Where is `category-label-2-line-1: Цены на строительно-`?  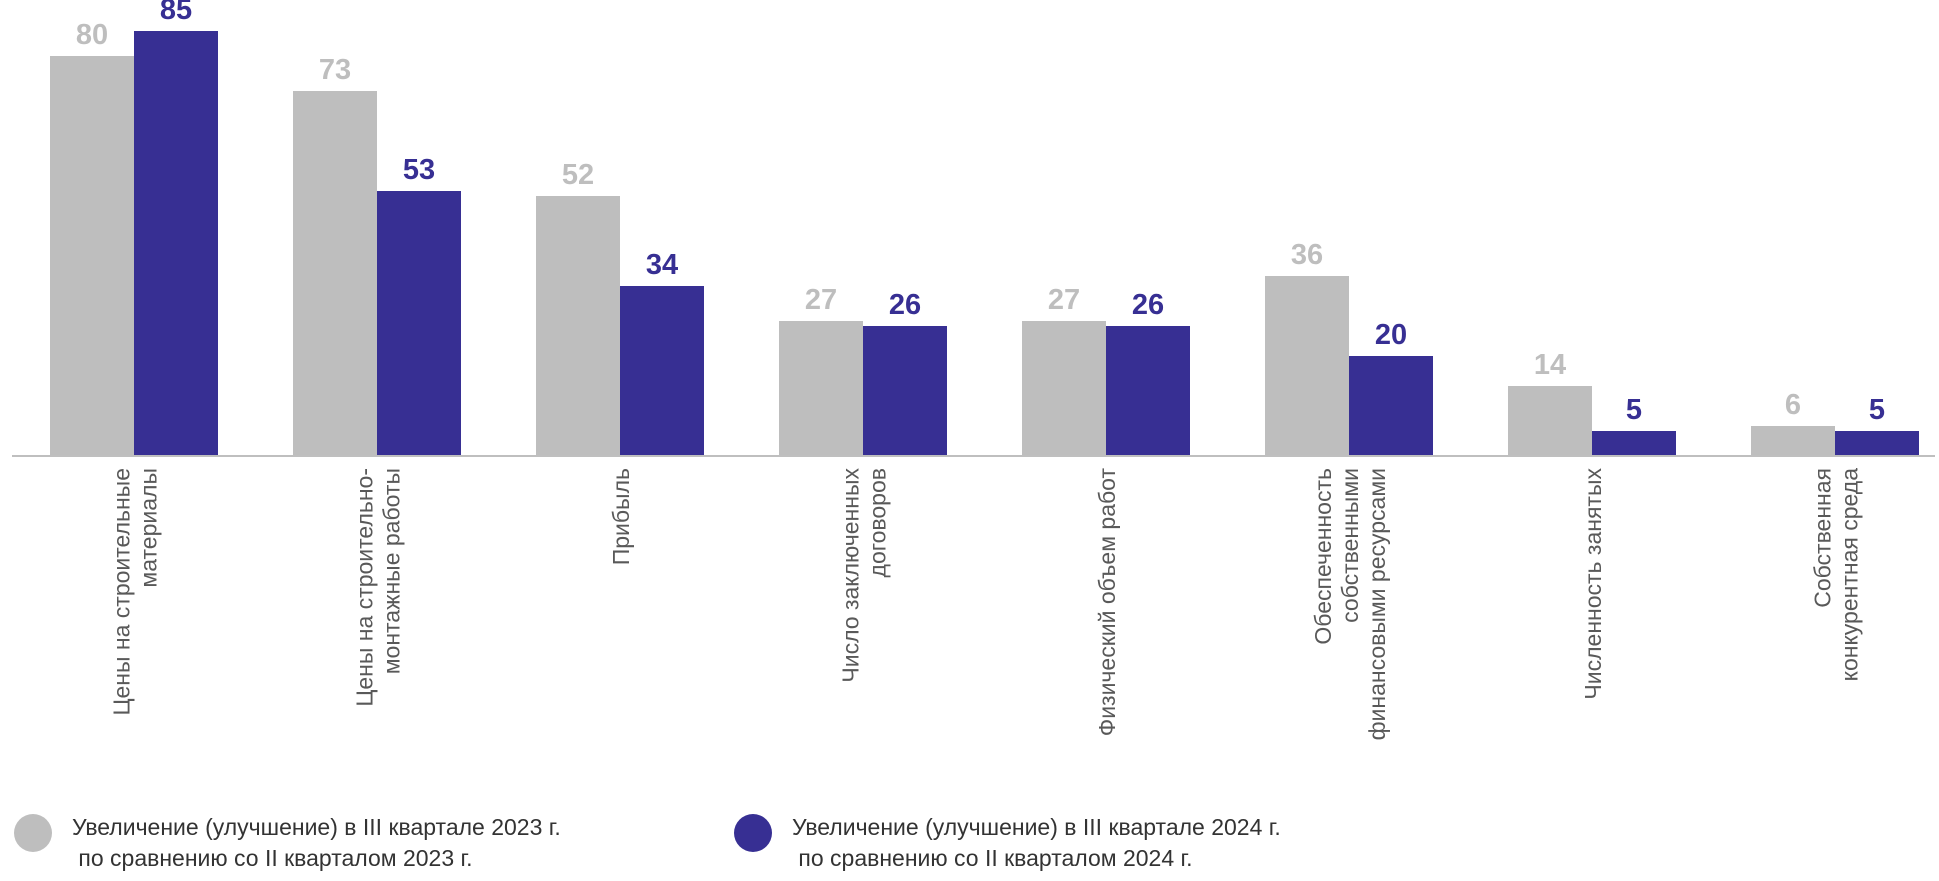
category-label-2-line-1: Цены на строительно- is located at coordinates (365, 587).